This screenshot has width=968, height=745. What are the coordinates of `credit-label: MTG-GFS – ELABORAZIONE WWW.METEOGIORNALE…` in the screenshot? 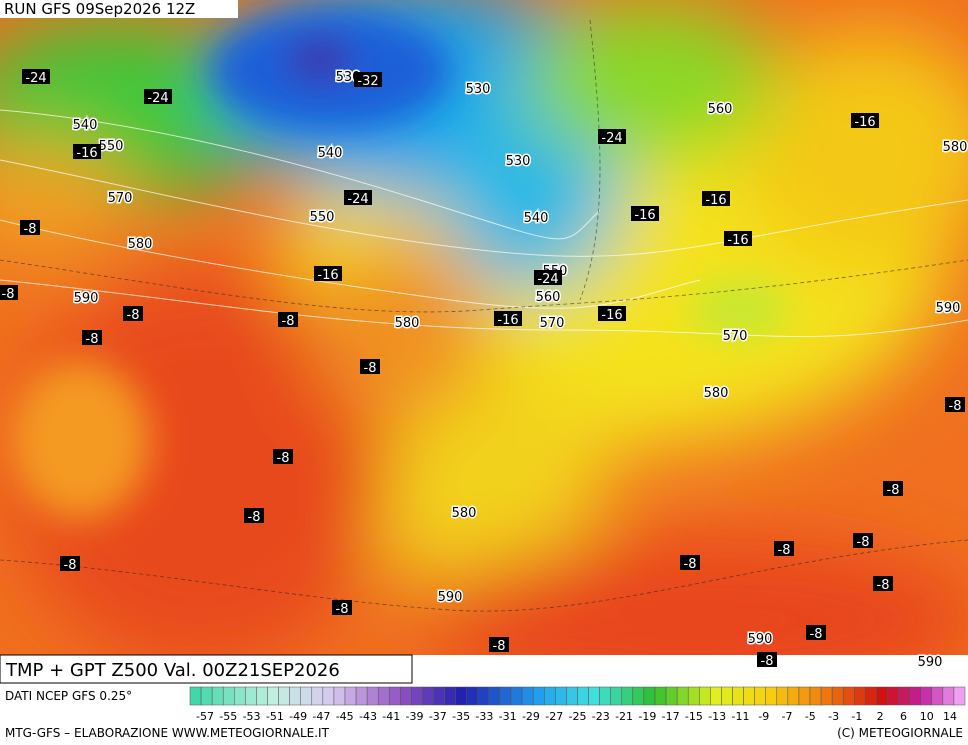 It's located at (167, 733).